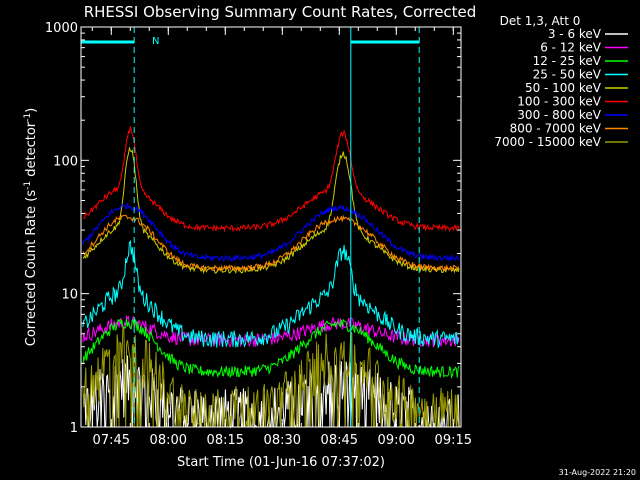 The image size is (640, 480). What do you see at coordinates (282, 440) in the screenshot?
I see `x-tick-label-4: 08:30` at bounding box center [282, 440].